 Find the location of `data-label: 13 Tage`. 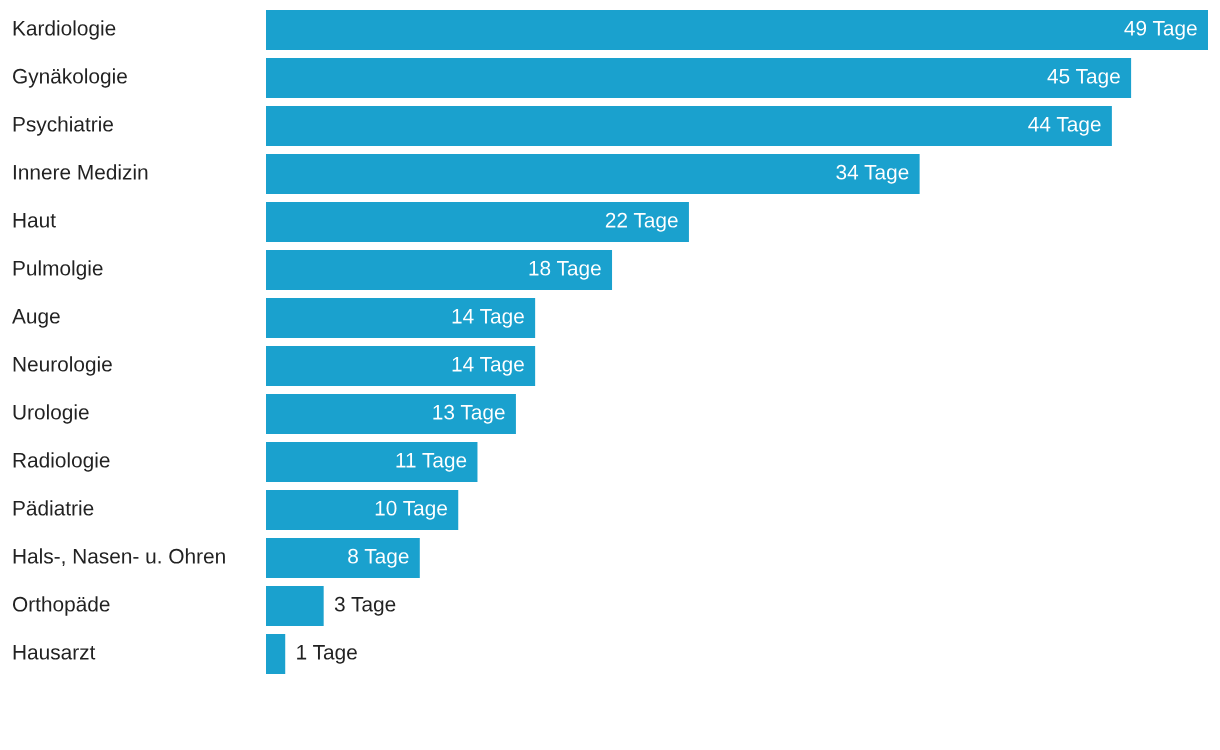

data-label: 13 Tage is located at coordinates (469, 414).